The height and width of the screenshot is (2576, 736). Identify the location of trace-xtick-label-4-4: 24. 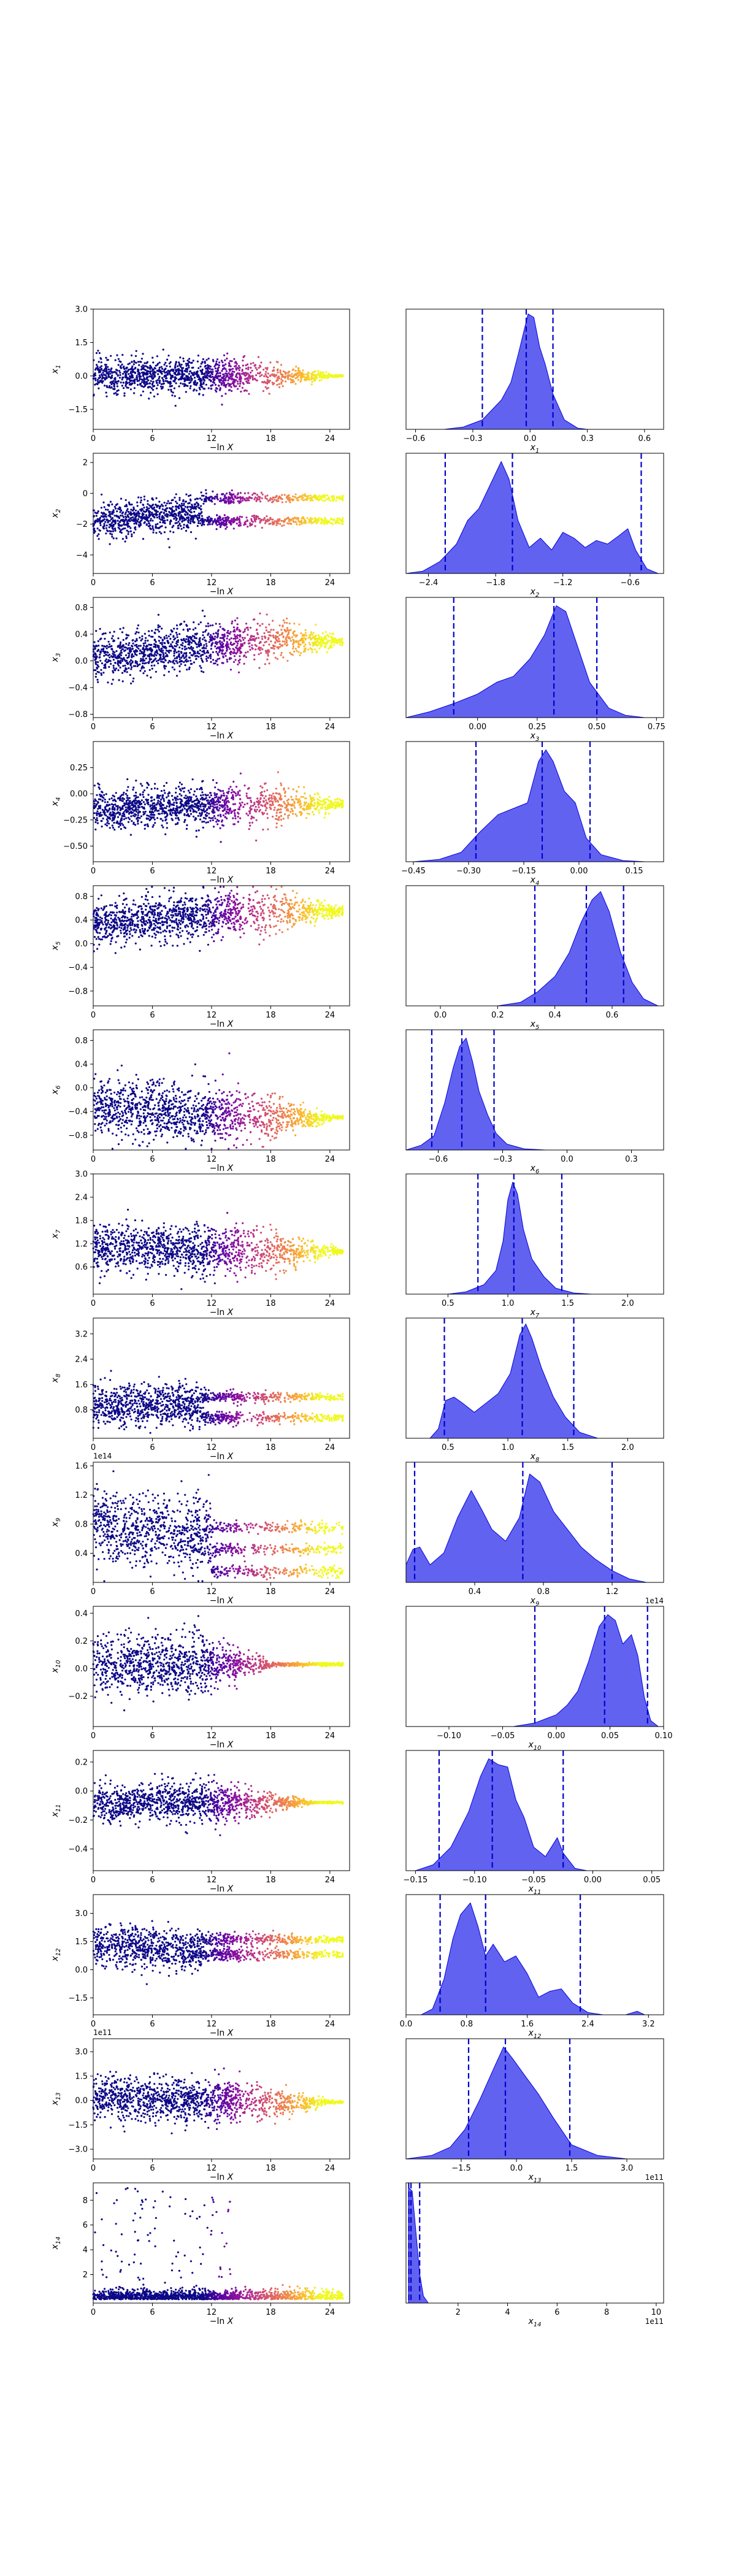
(330, 871).